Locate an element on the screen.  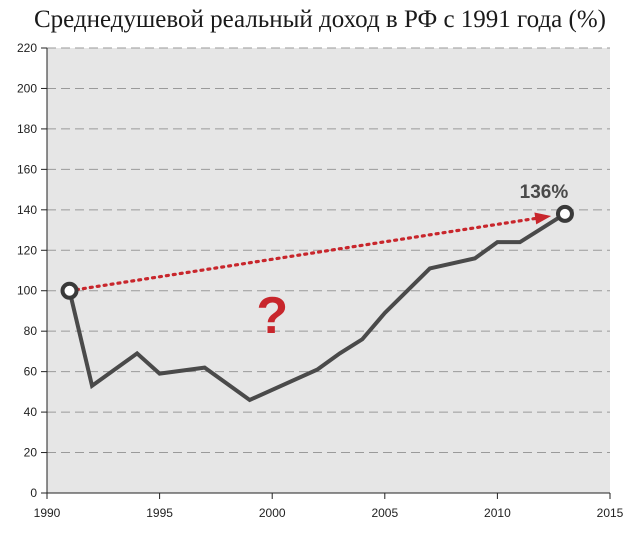
x-tick-label: 2000 is located at coordinates (272, 513).